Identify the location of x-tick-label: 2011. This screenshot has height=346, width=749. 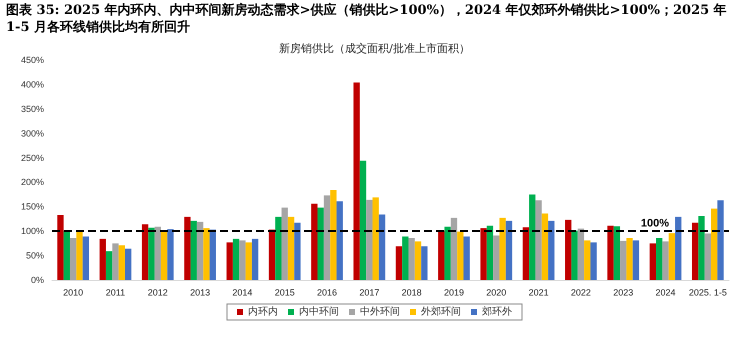
(116, 293).